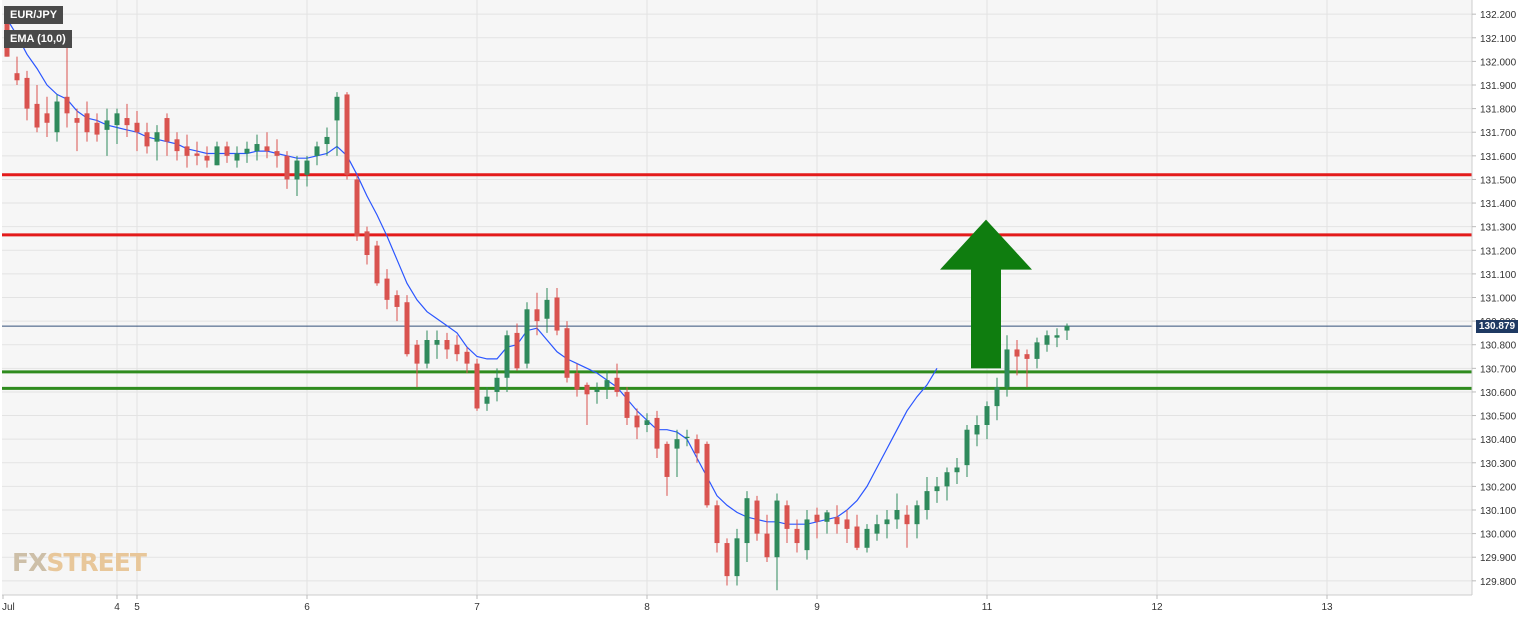 The height and width of the screenshot is (623, 1536). What do you see at coordinates (987, 607) in the screenshot?
I see `x-tick-label: 11` at bounding box center [987, 607].